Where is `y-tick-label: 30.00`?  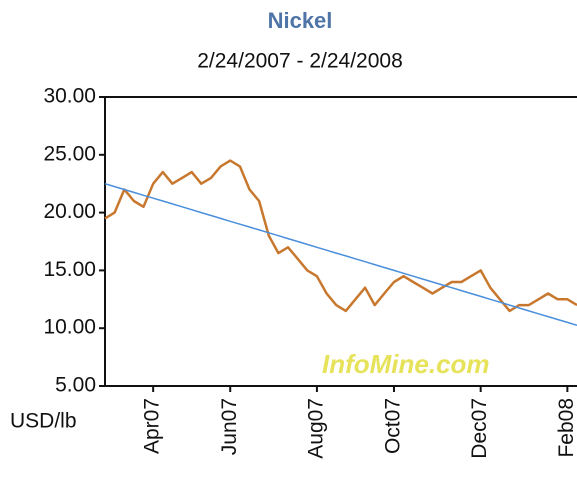 y-tick-label: 30.00 is located at coordinates (69, 96).